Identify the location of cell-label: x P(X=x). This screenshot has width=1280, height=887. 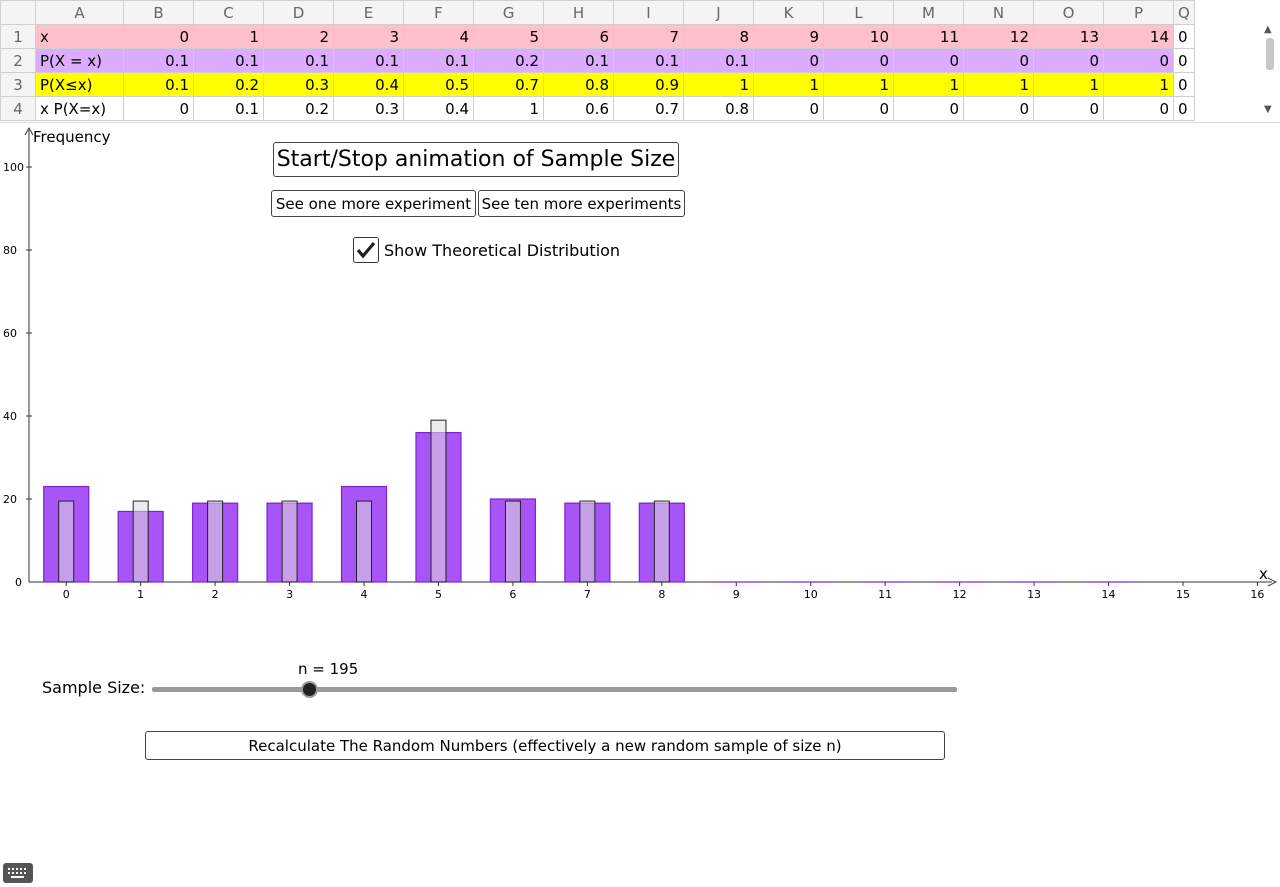
(79, 108).